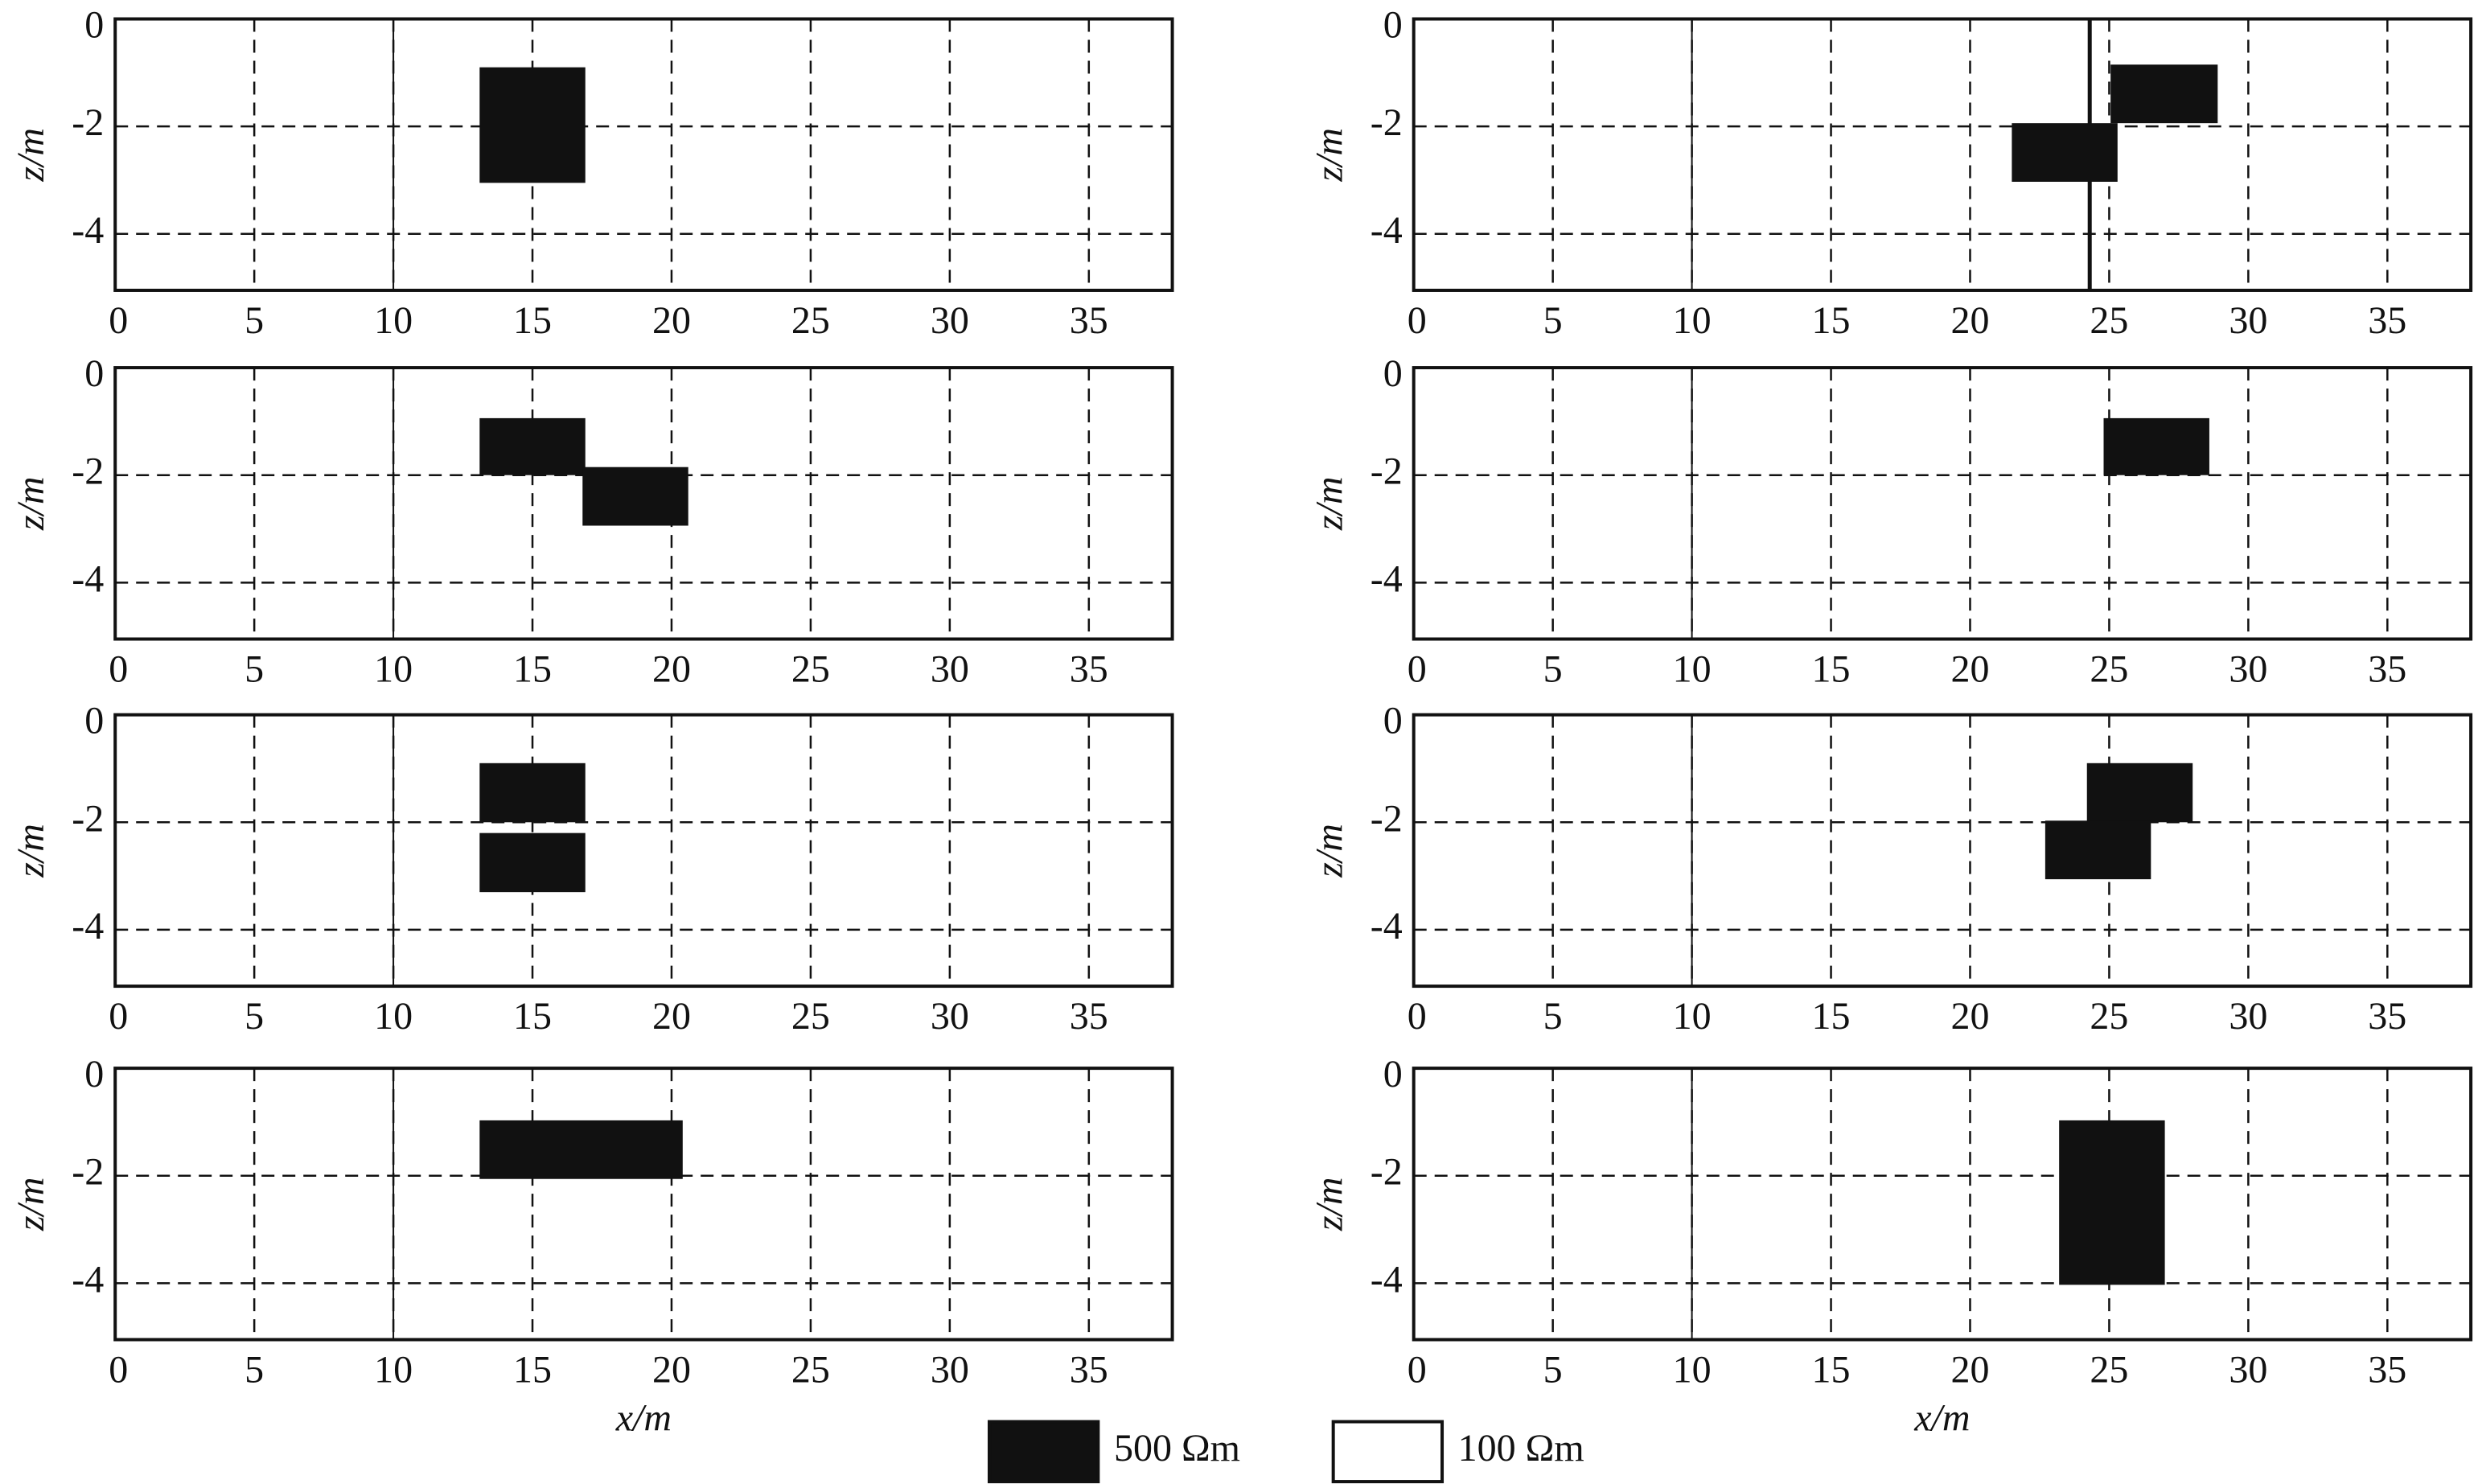  What do you see at coordinates (1521, 1448) in the screenshot?
I see `legend-label: 100 Ωm` at bounding box center [1521, 1448].